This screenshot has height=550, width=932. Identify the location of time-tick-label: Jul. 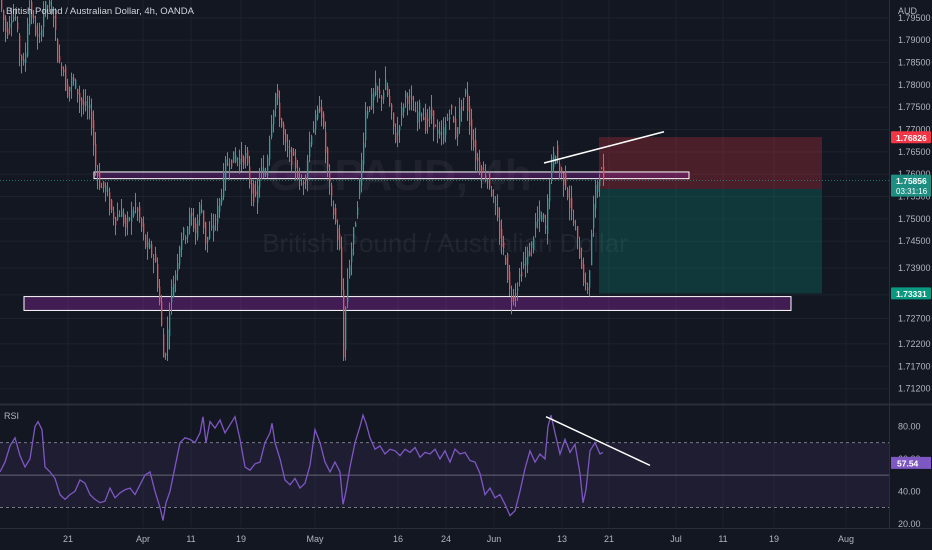
(676, 539).